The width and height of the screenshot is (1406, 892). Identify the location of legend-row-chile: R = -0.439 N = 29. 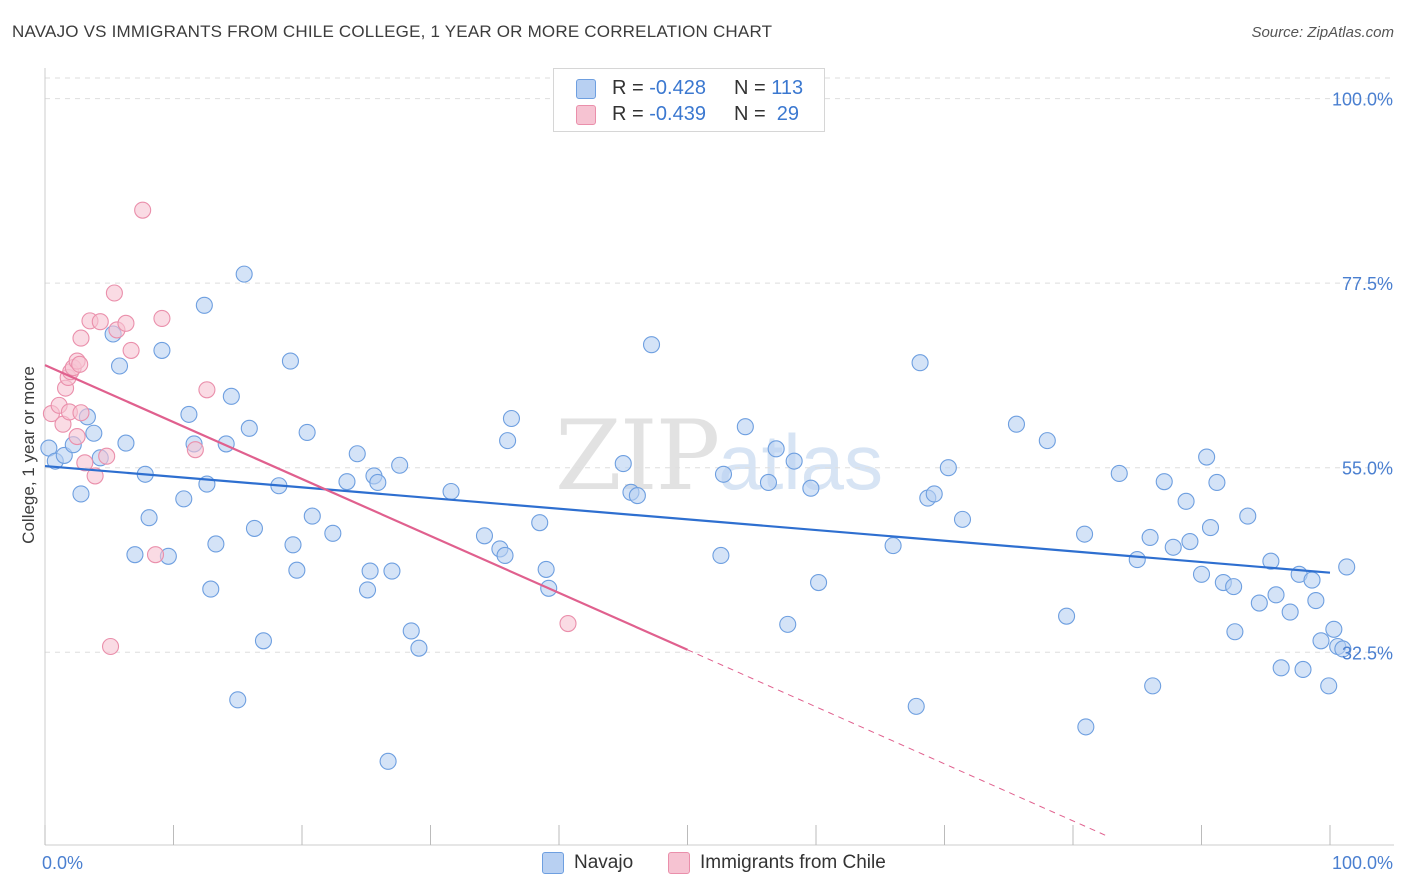
(689, 114).